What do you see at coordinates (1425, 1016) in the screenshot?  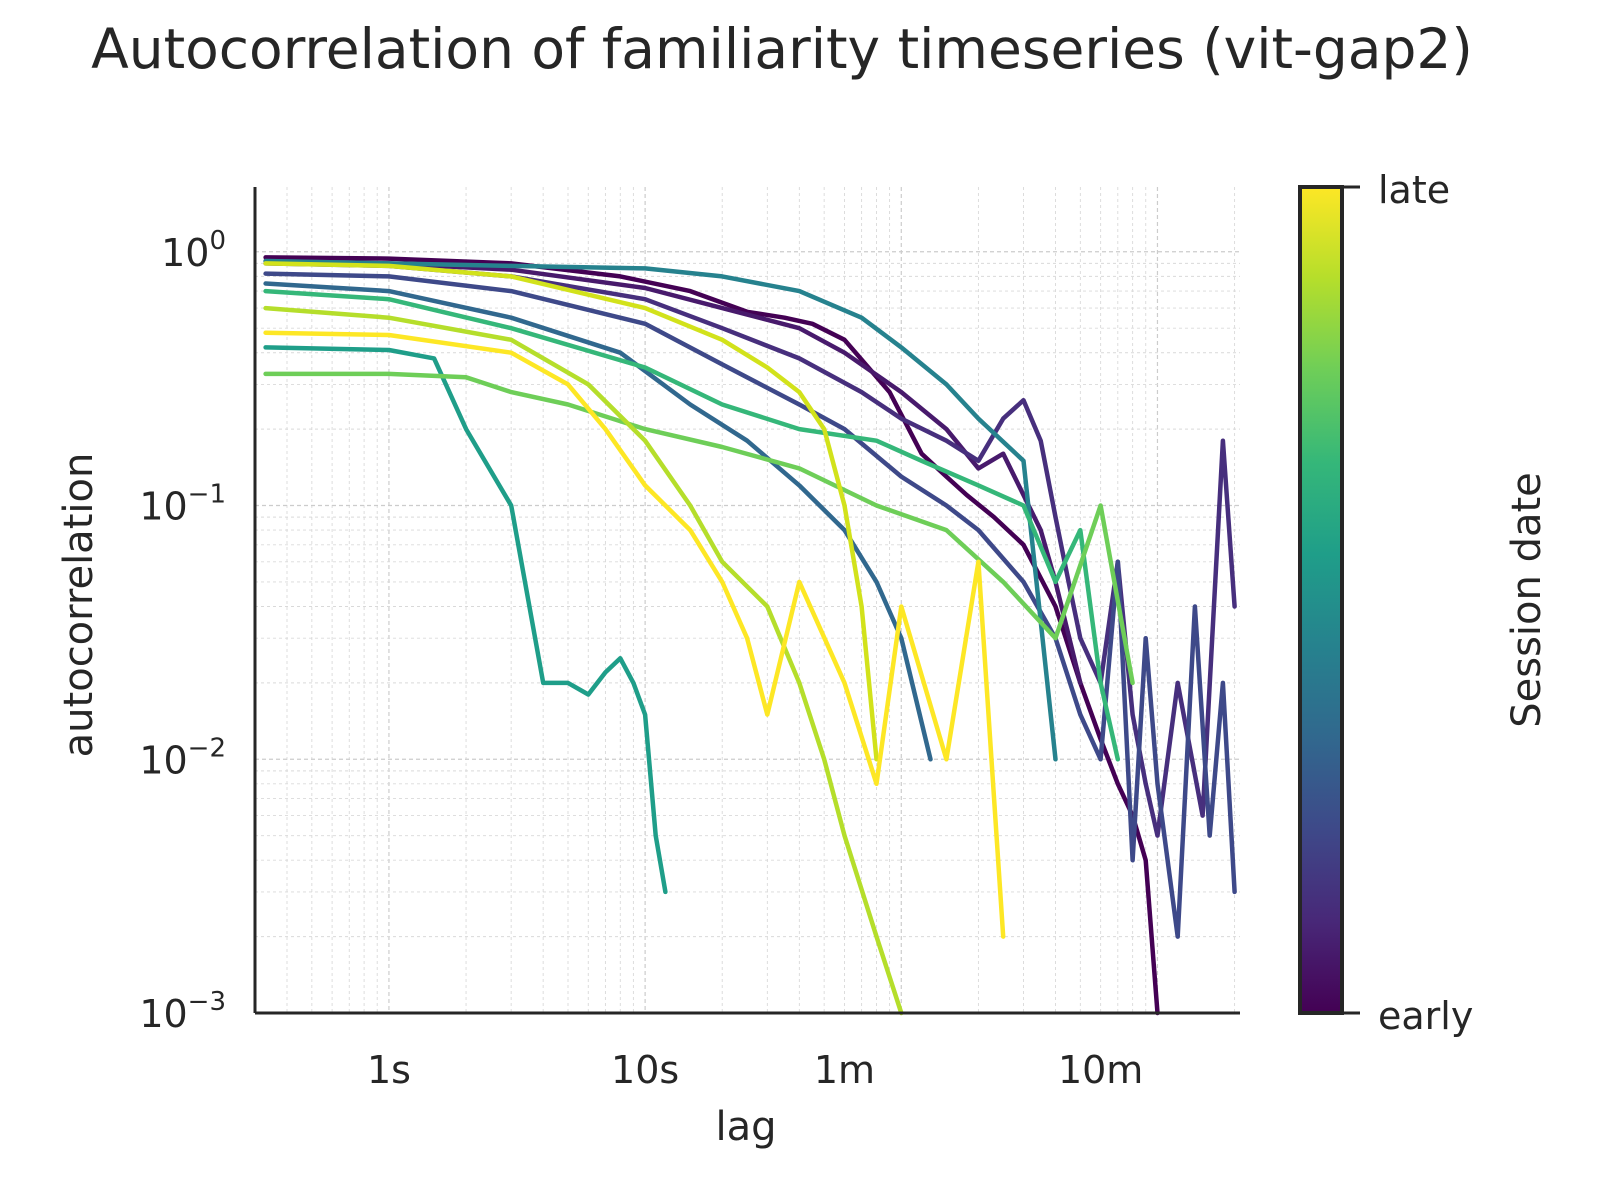 I see `colorbar-bottom-label: early` at bounding box center [1425, 1016].